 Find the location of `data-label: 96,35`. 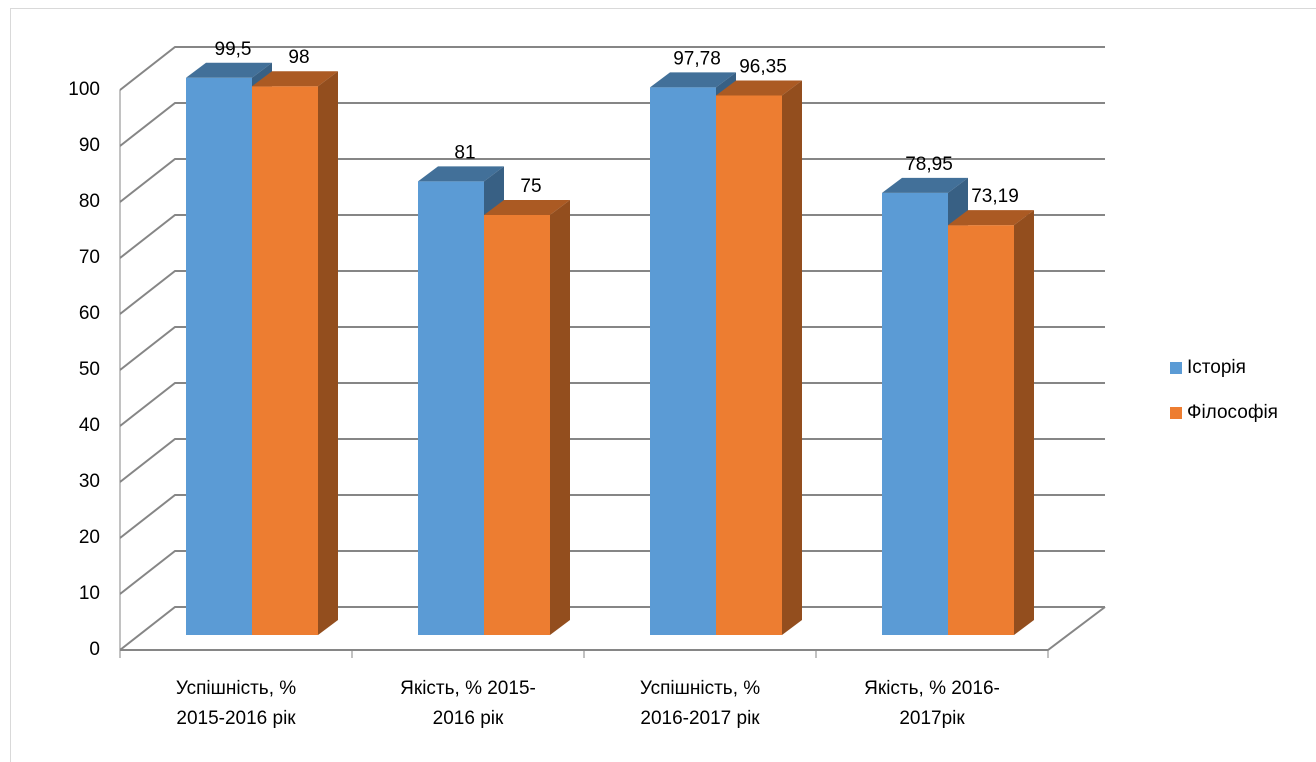

data-label: 96,35 is located at coordinates (763, 66).